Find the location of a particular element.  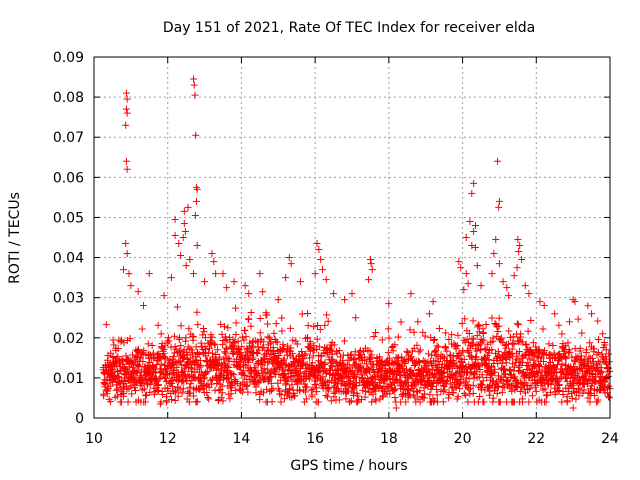

x-tick-label: 12 is located at coordinates (168, 439).